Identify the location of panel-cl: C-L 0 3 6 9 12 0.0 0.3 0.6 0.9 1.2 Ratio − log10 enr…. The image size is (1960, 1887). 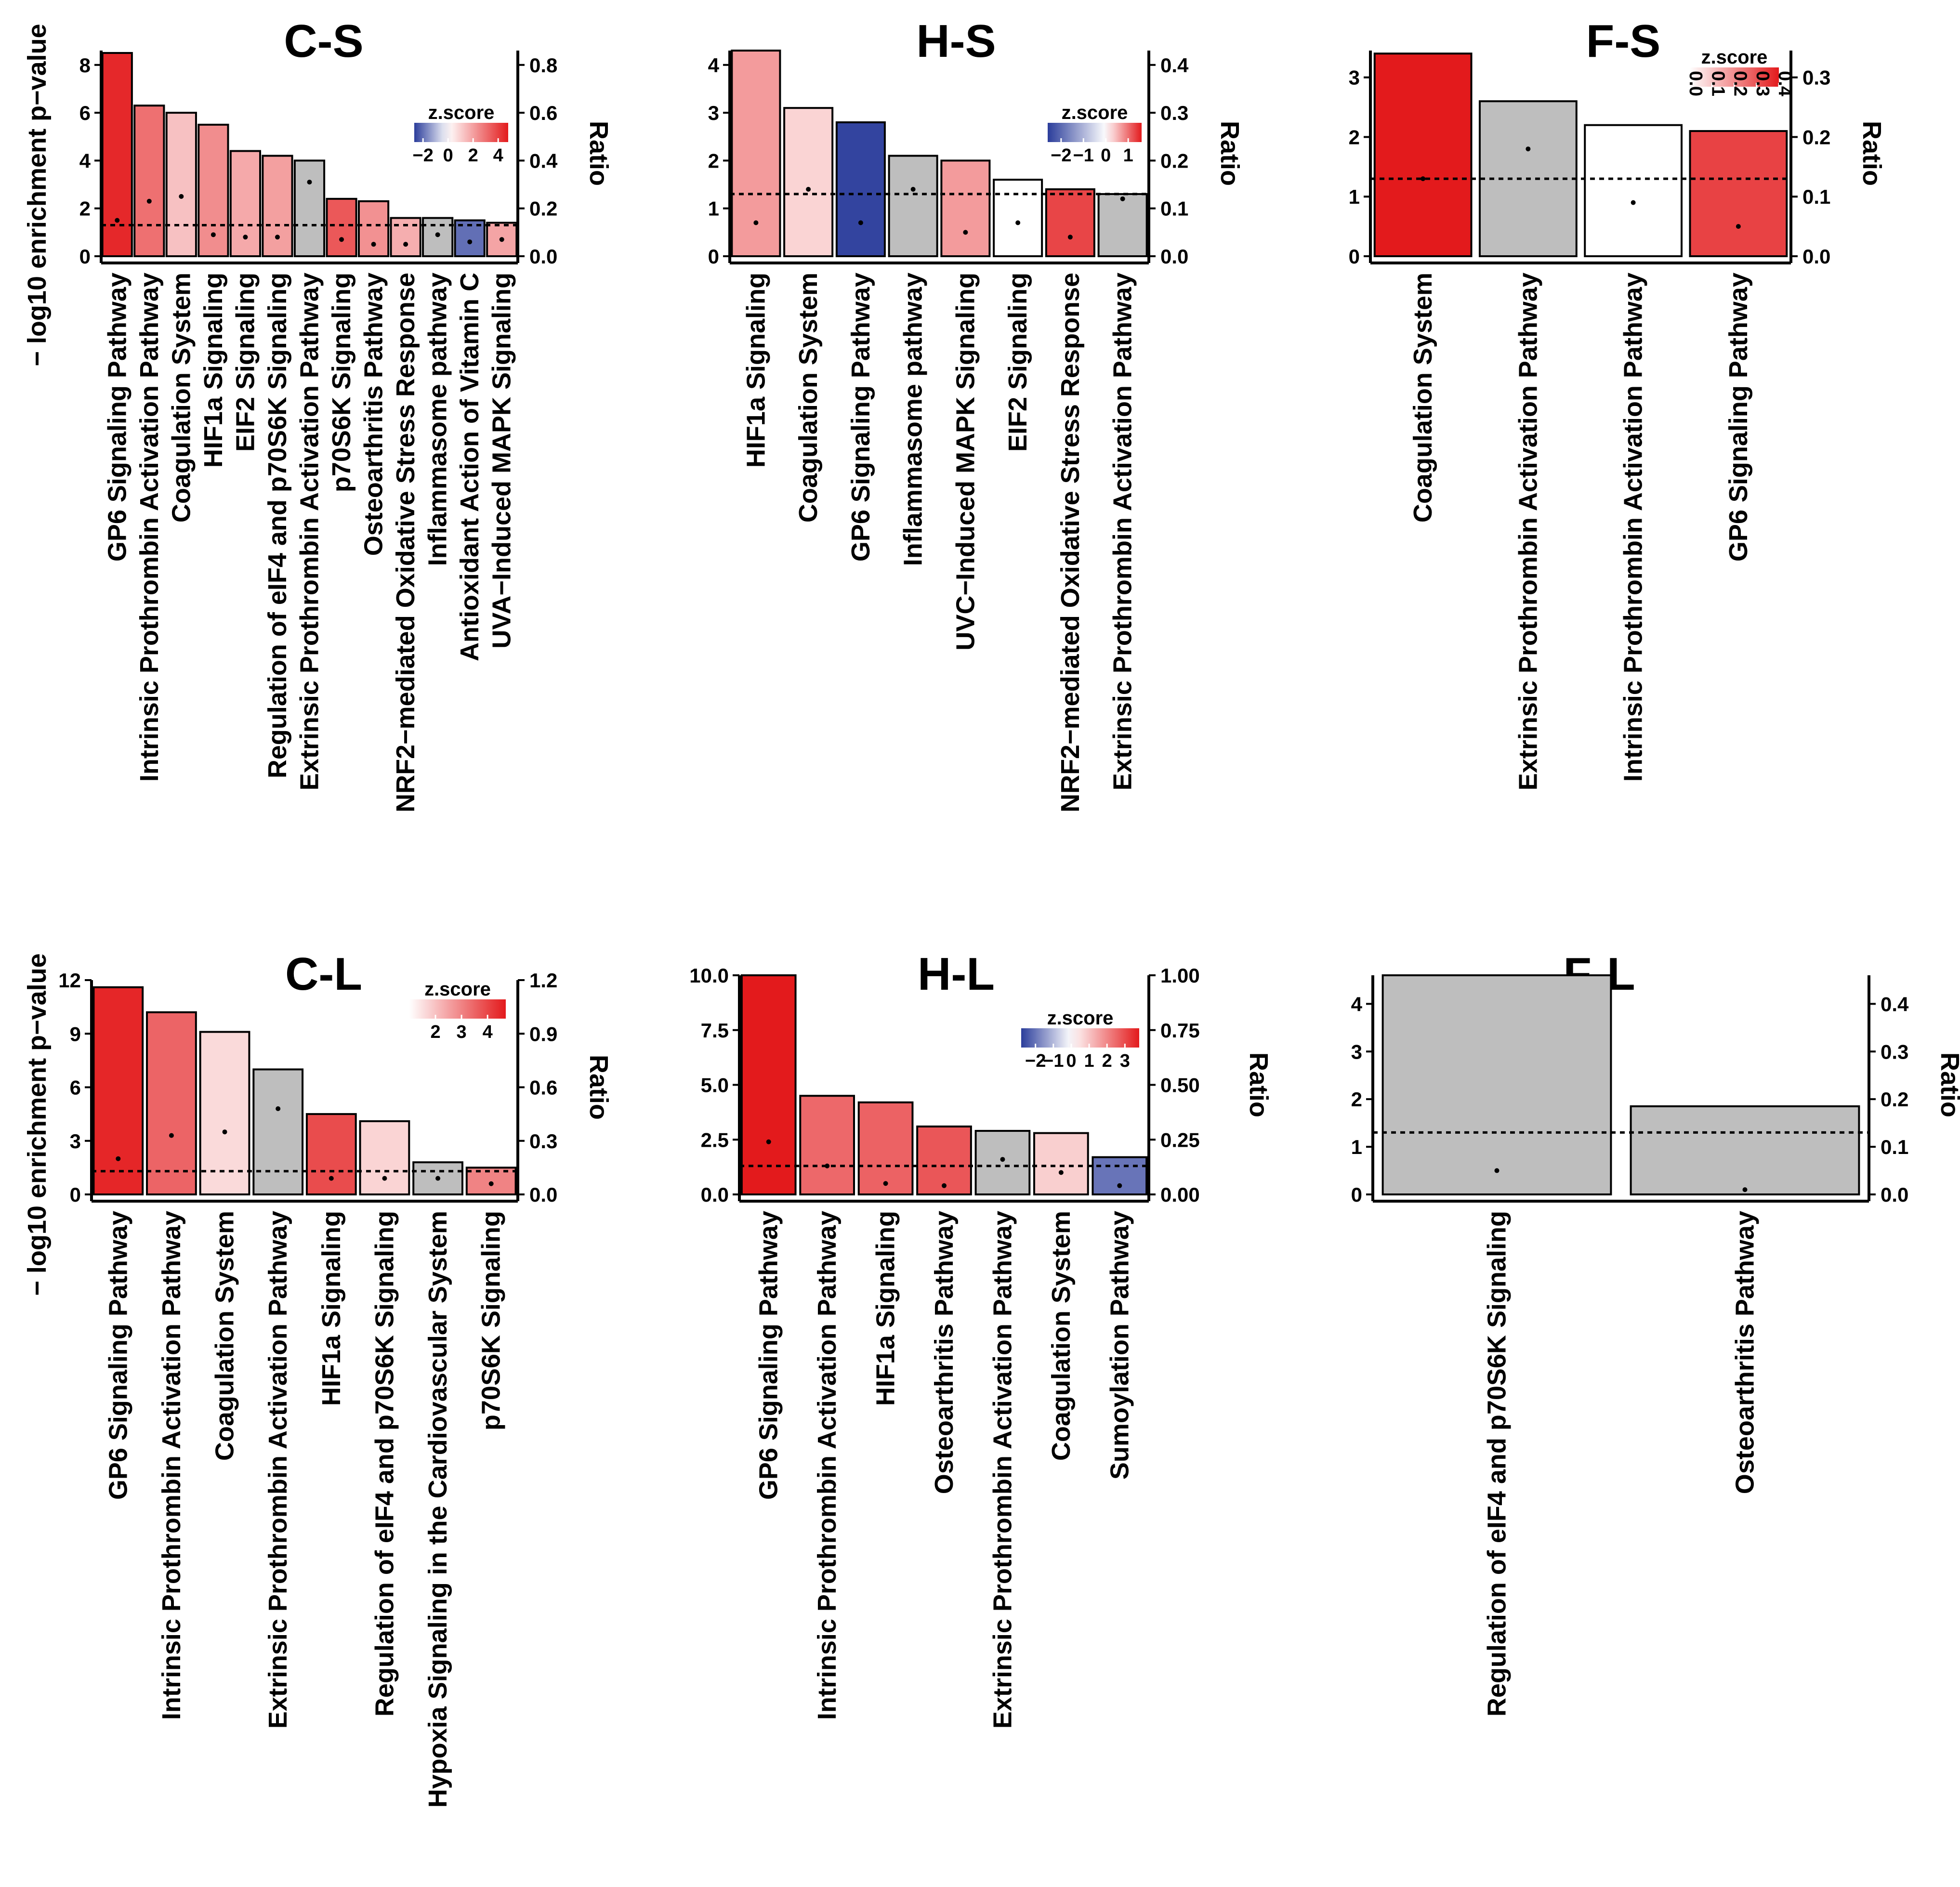
(318, 1378).